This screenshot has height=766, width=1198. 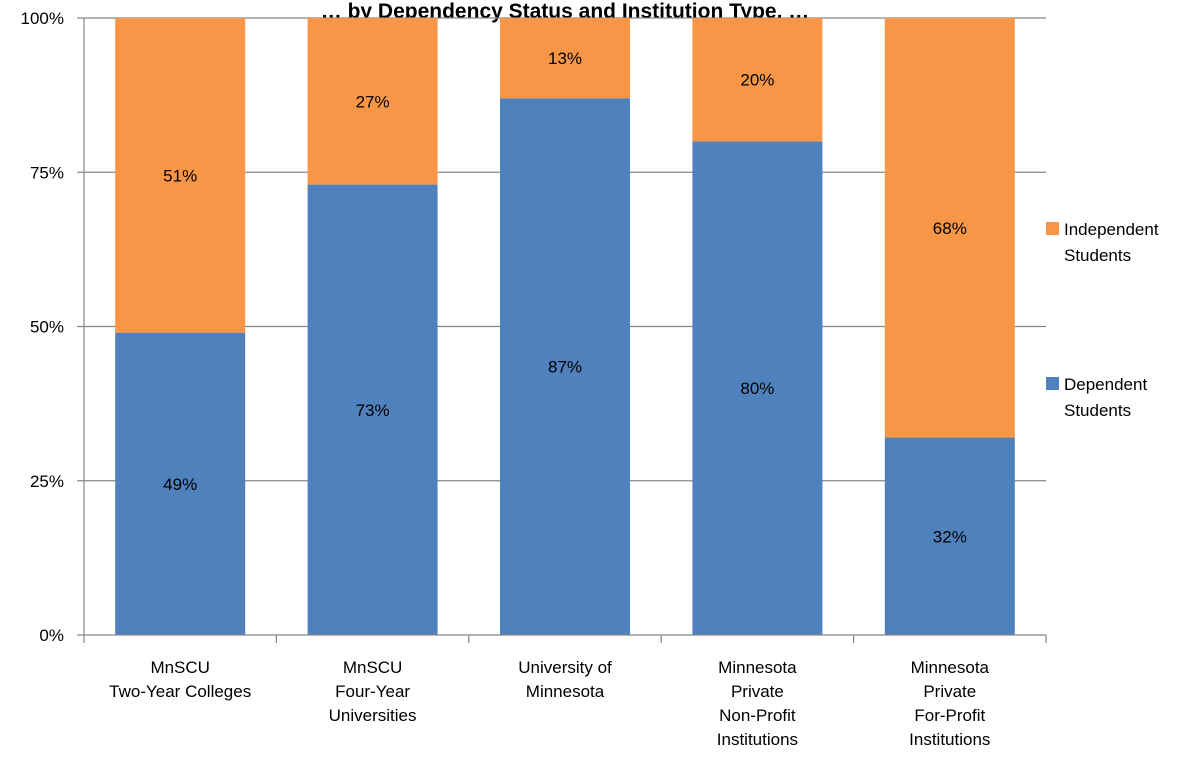 I want to click on data-label: 87%, so click(x=565, y=367).